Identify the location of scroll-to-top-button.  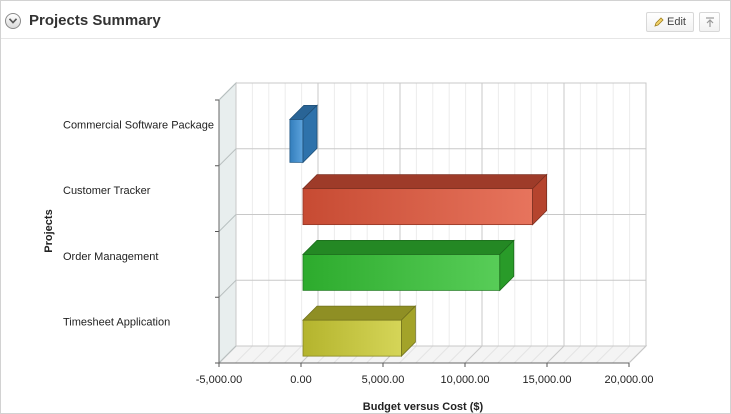
(709, 22).